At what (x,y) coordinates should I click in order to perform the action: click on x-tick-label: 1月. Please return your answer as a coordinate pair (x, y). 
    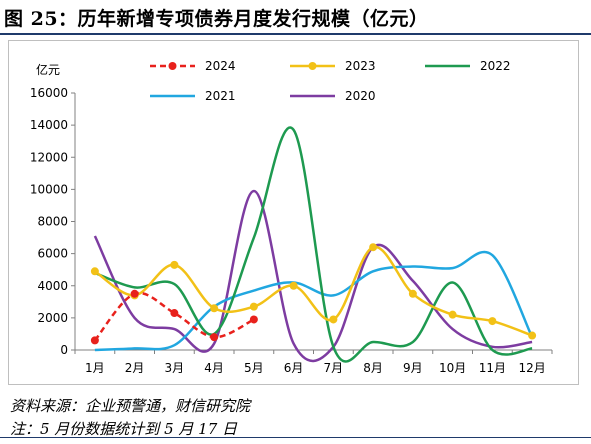
    Looking at the image, I should click on (95, 368).